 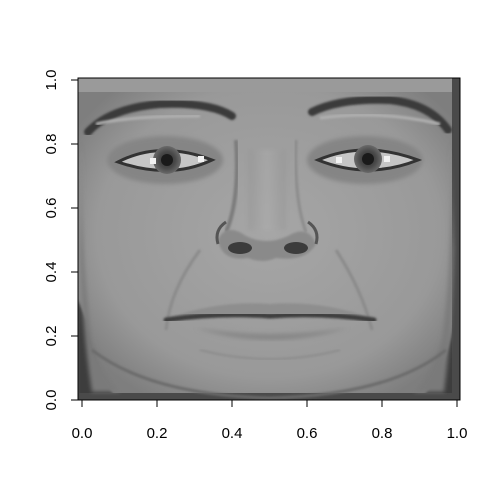 I want to click on right-brow-highlight, so click(x=380, y=119).